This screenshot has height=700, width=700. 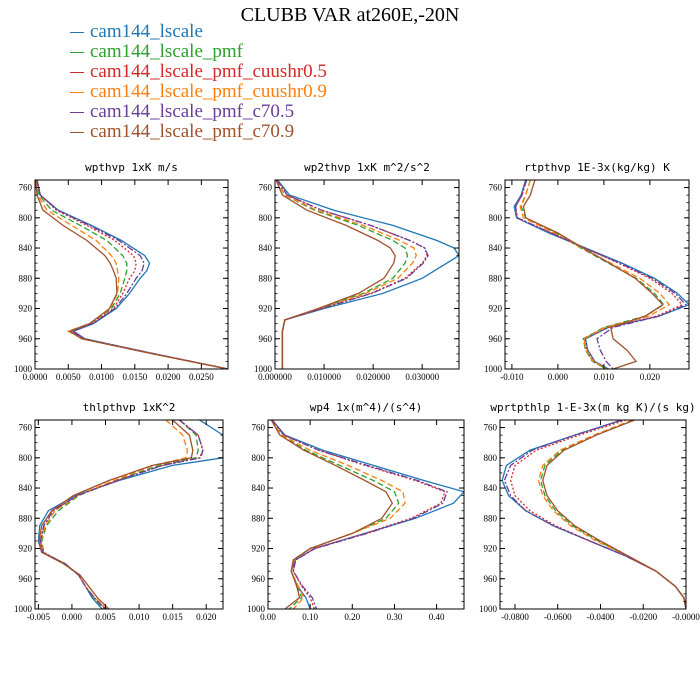 What do you see at coordinates (512, 377) in the screenshot?
I see `x-tick-label: -0.010` at bounding box center [512, 377].